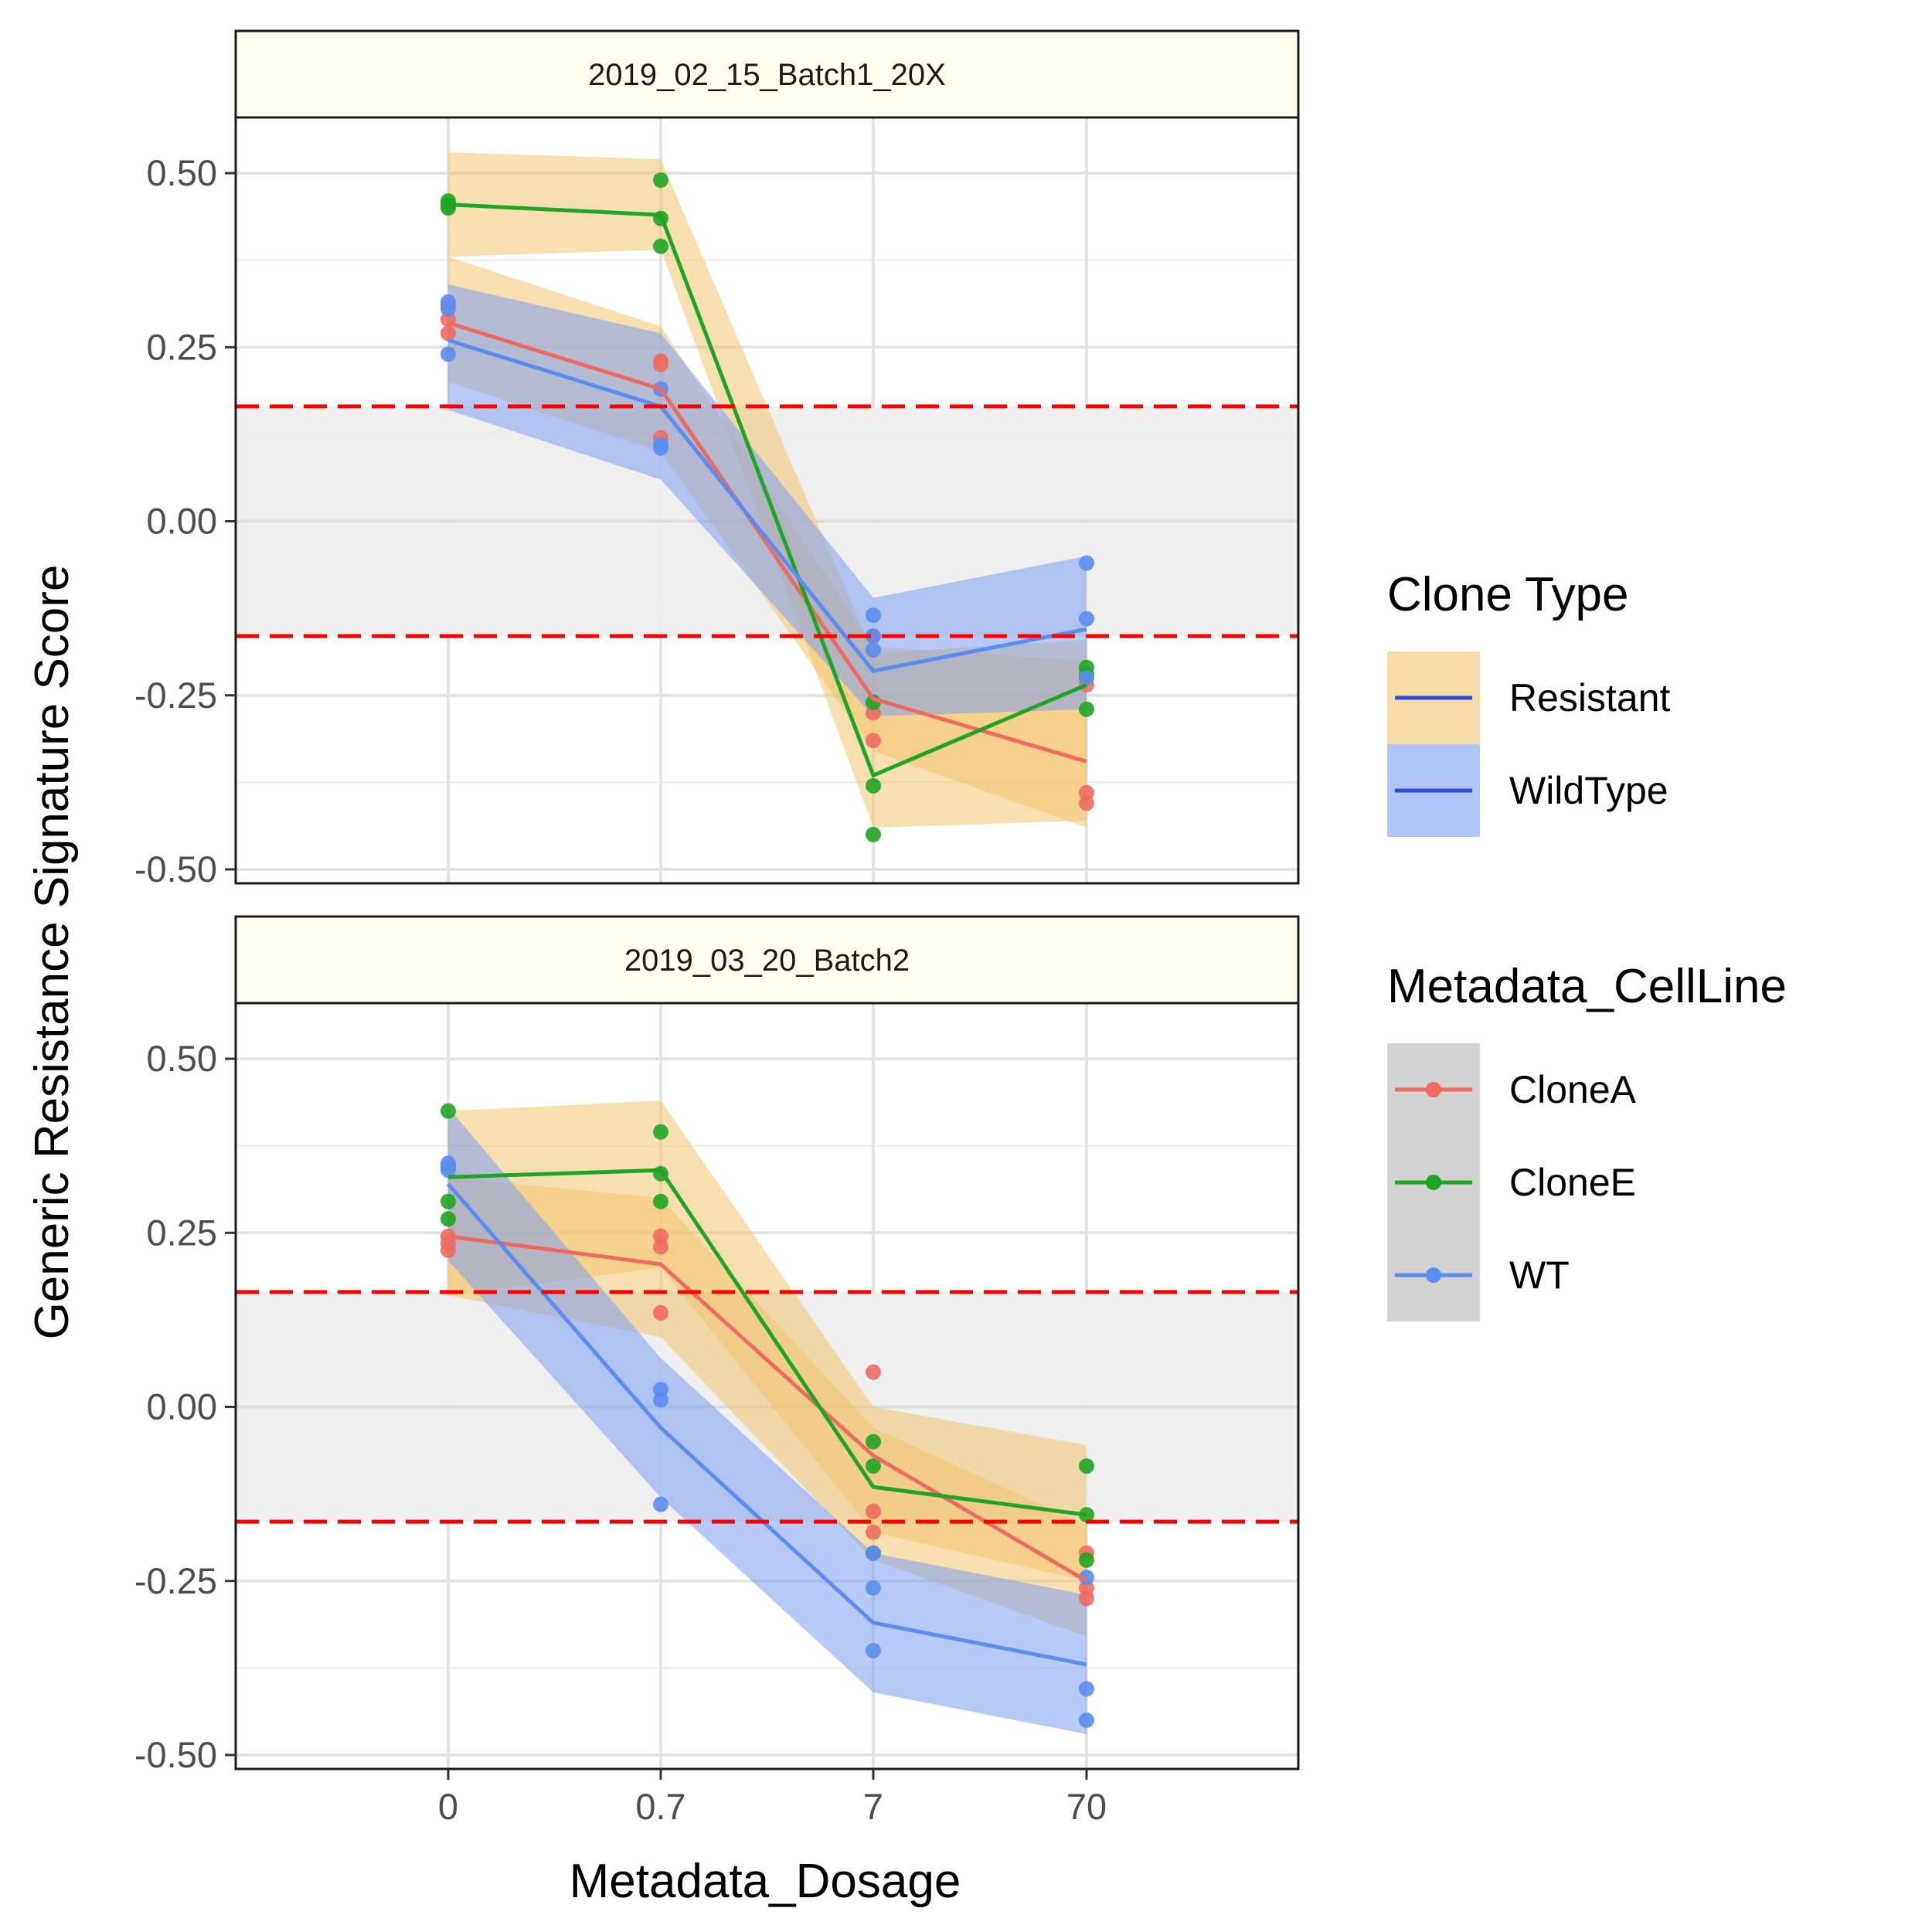 The height and width of the screenshot is (1932, 1932). What do you see at coordinates (660, 1807) in the screenshot?
I see `x-tick-label: 0.7` at bounding box center [660, 1807].